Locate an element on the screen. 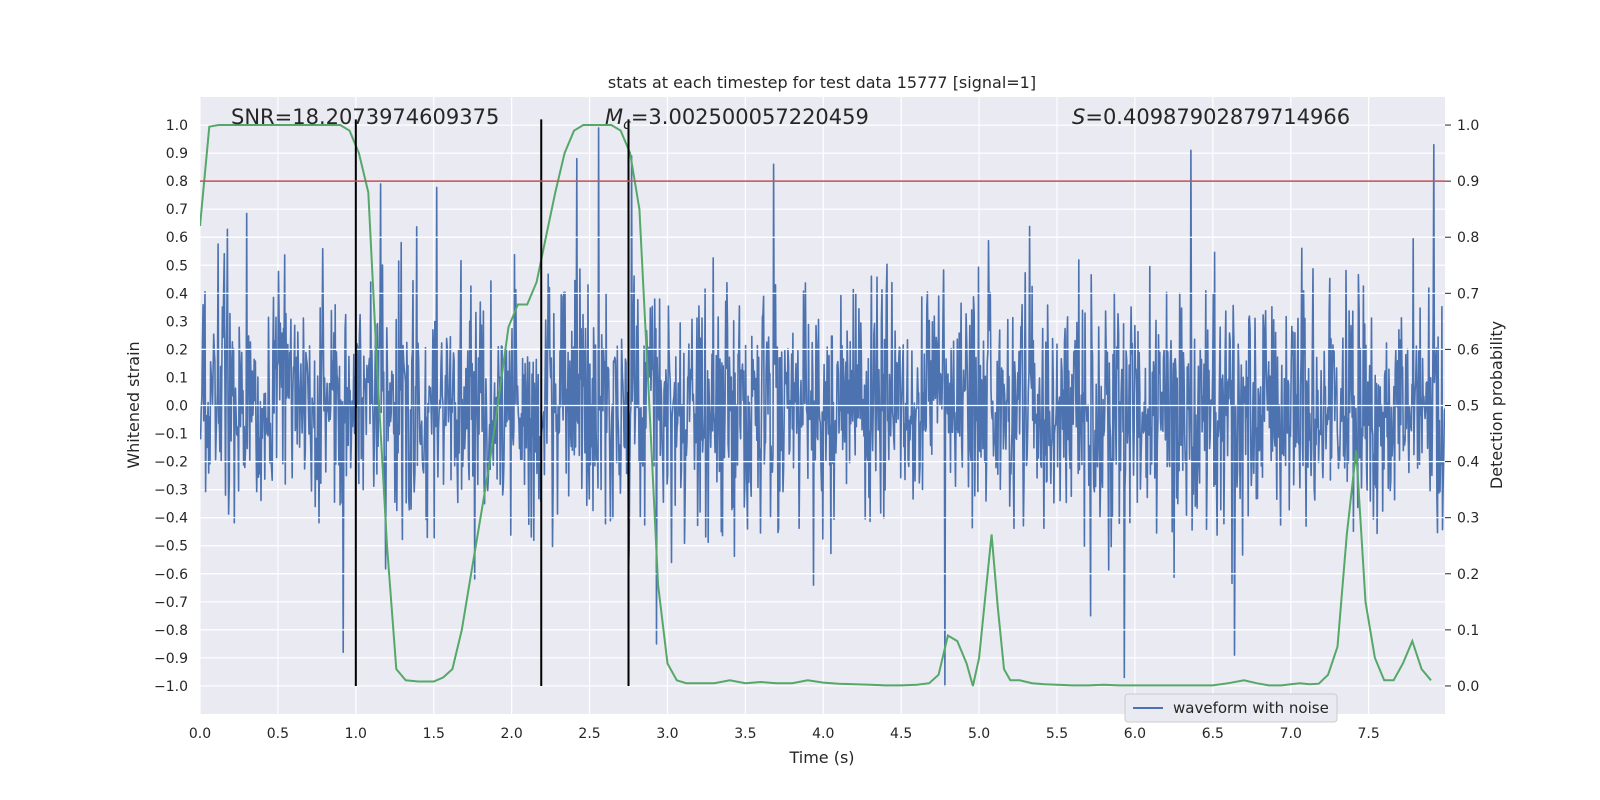 This screenshot has height=800, width=1600. x-tick-label: 7.0 is located at coordinates (1291, 734).